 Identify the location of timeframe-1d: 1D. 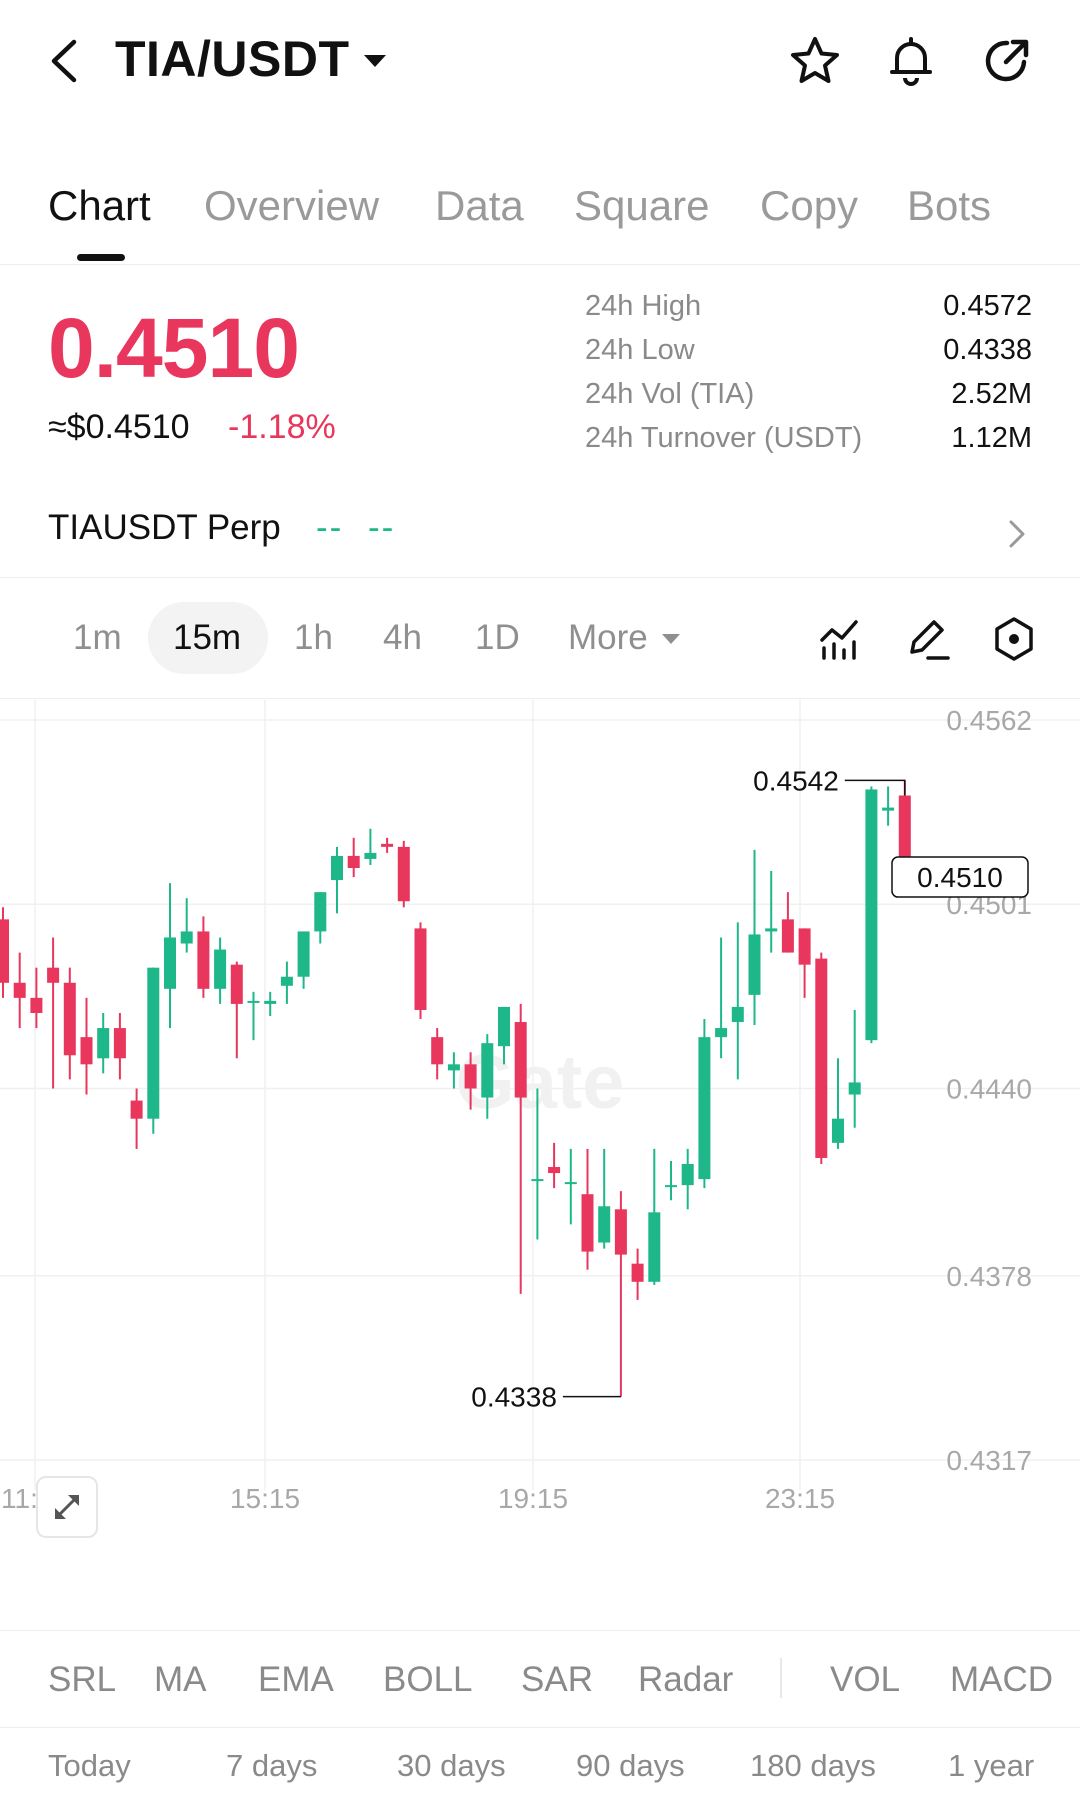
(497, 637).